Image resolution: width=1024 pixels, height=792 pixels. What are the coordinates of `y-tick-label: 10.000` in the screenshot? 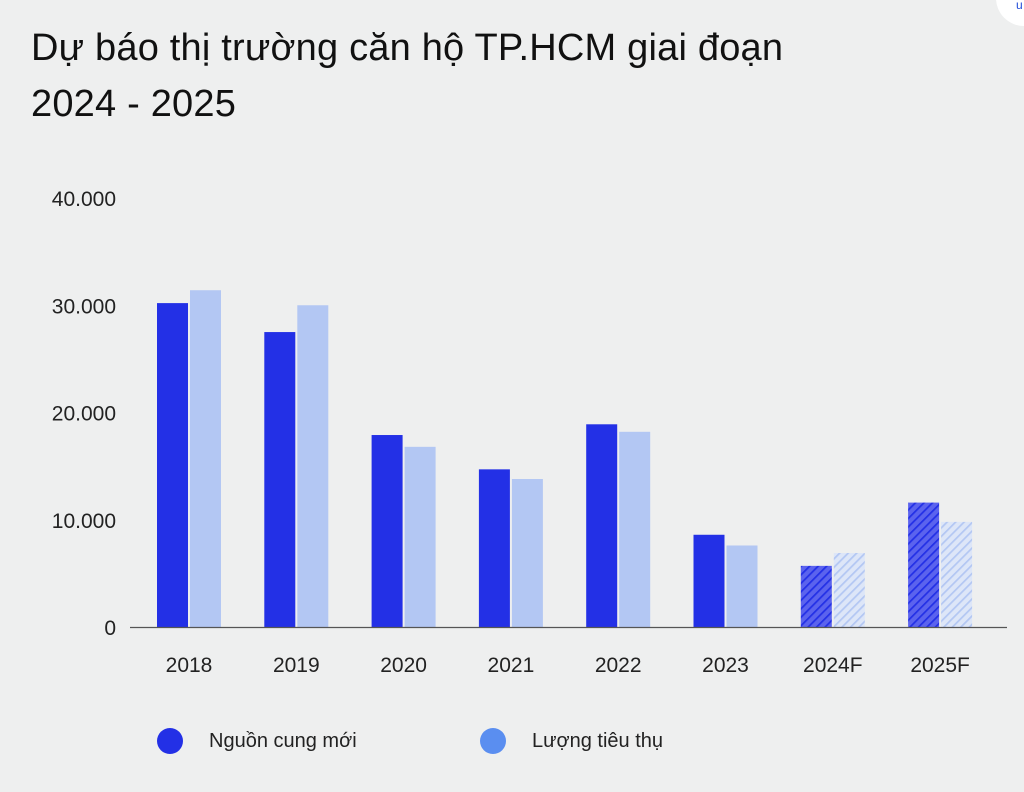 It's located at (84, 521).